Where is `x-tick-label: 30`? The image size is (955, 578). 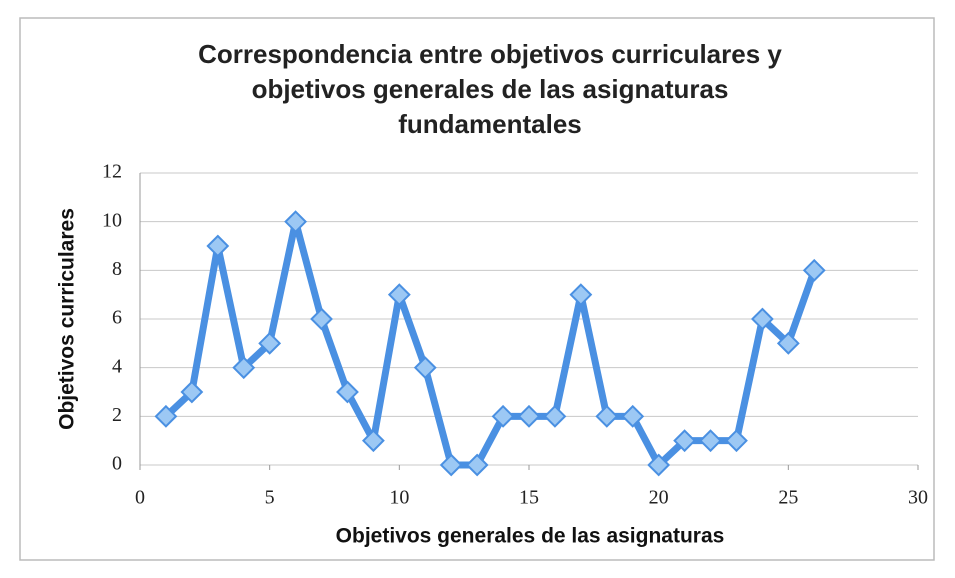
x-tick-label: 30 is located at coordinates (918, 498).